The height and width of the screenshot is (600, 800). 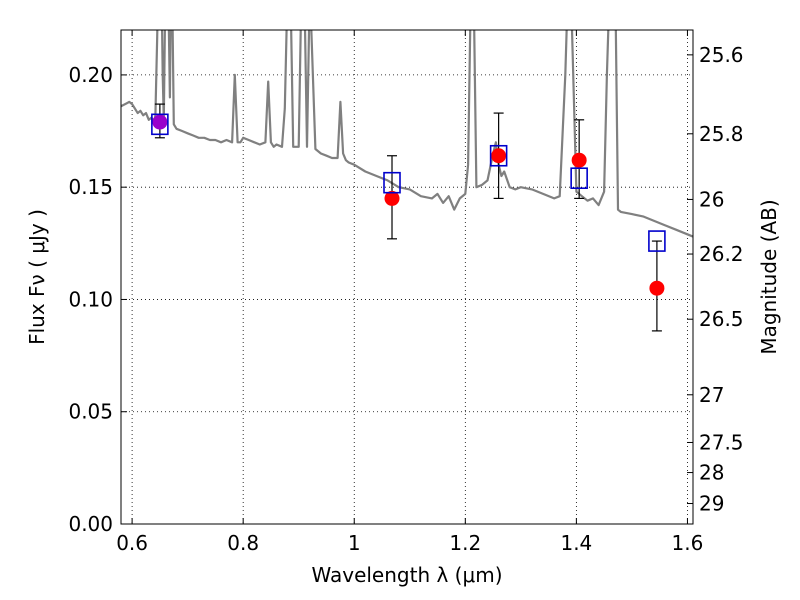 I want to click on mag-tick-label: 28, so click(x=711, y=473).